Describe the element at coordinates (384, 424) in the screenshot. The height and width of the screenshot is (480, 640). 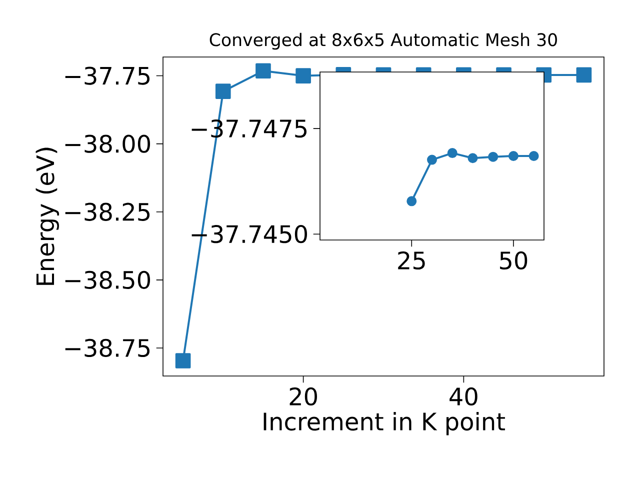
I see `x-axis-title: Increment in K point` at that location.